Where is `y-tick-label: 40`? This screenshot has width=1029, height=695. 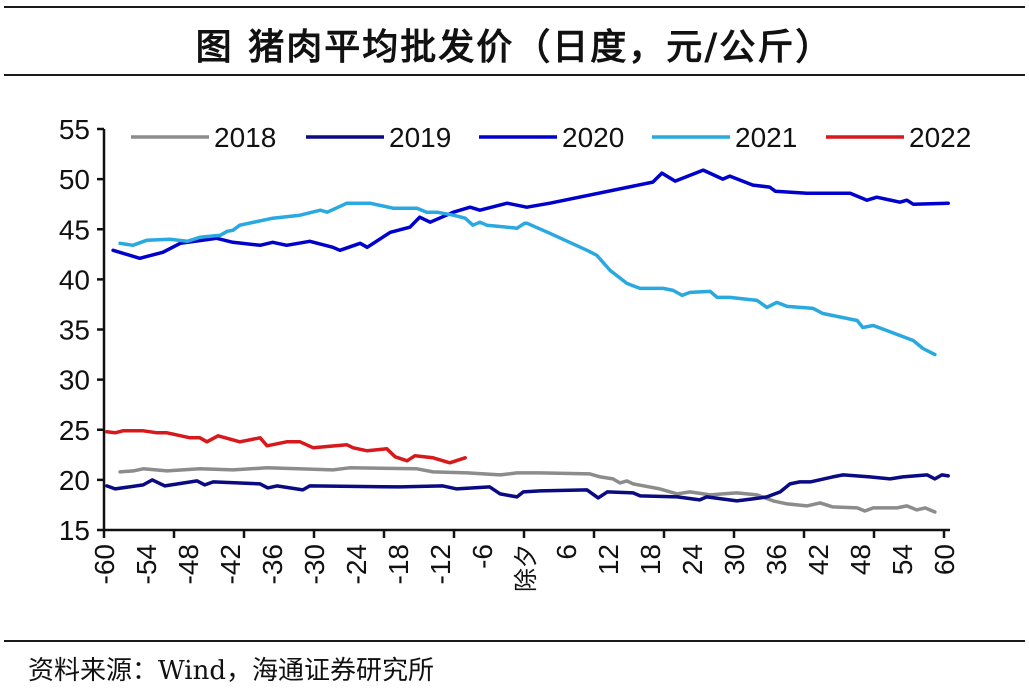
y-tick-label: 40 is located at coordinates (74, 279).